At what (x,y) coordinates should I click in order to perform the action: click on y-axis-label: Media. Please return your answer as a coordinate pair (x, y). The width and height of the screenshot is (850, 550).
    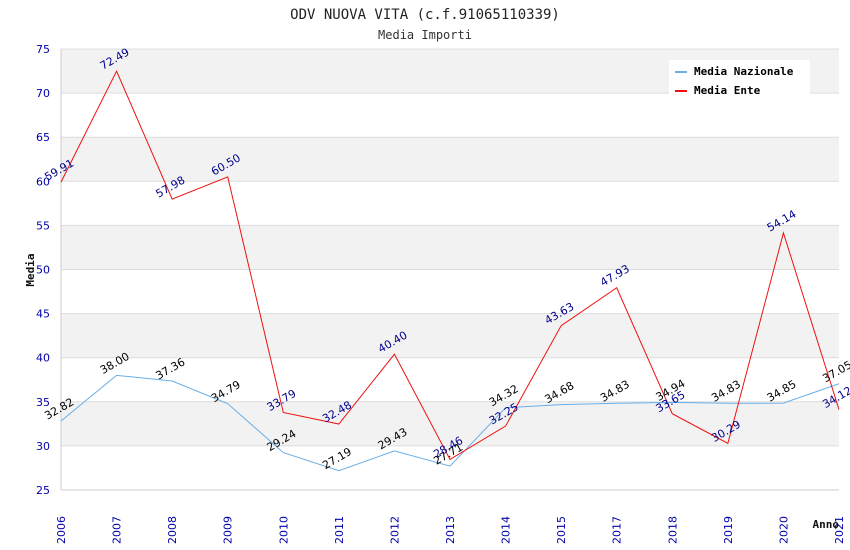
    Looking at the image, I should click on (30, 269).